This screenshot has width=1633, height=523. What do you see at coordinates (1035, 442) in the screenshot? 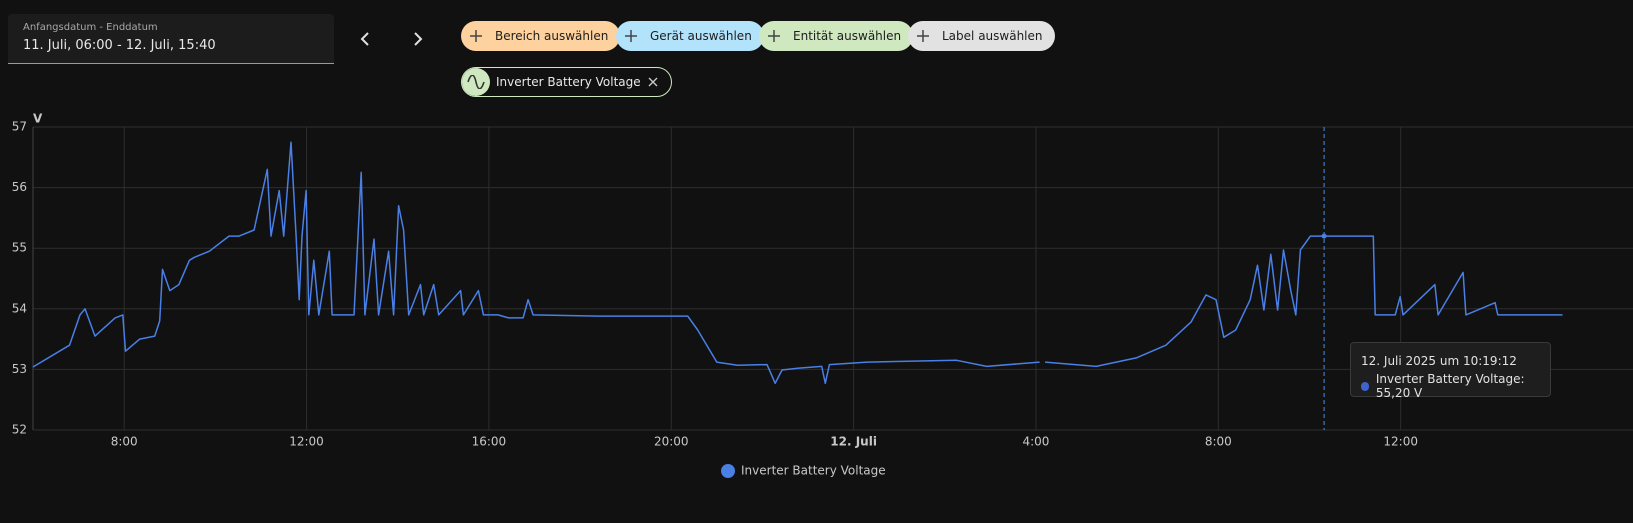
I see `x-tick-label: 4:00` at bounding box center [1035, 442].